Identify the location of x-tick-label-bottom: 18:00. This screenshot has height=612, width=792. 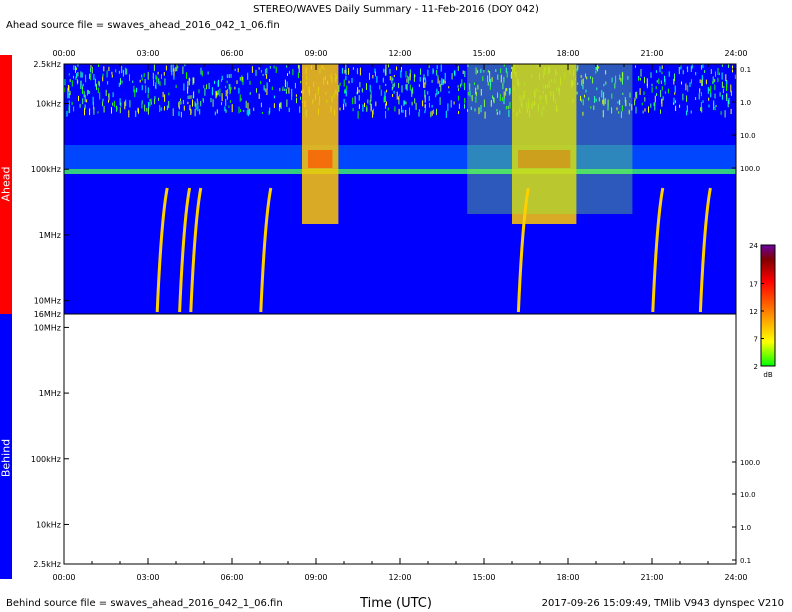
(567, 577).